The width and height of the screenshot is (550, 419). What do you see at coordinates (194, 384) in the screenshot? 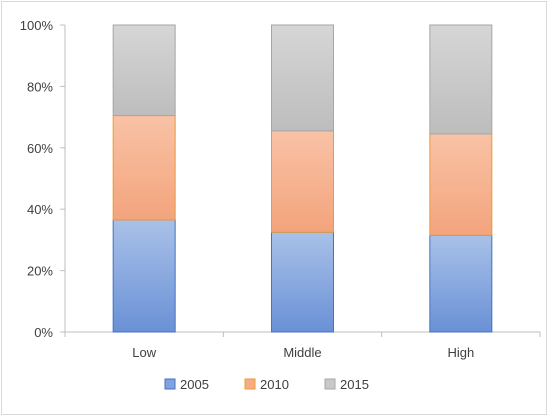
I see `legend-label: 2005` at bounding box center [194, 384].